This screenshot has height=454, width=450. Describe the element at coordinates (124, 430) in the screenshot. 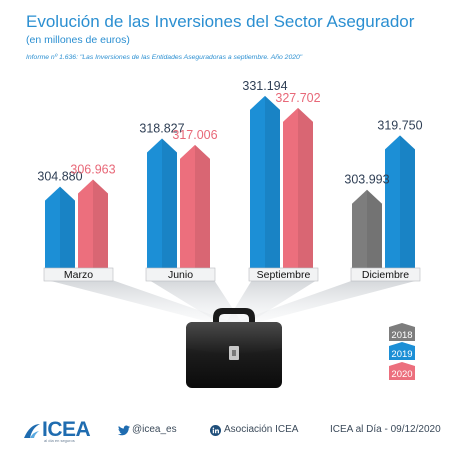

I see `twitter-icon` at that location.